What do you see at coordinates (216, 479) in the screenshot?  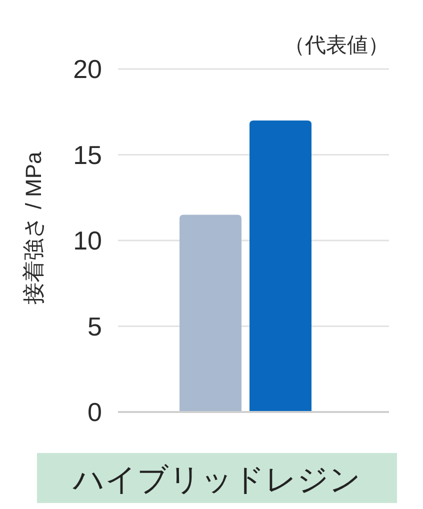 I see `x-tick-label: ハイブリッドレジン` at bounding box center [216, 479].